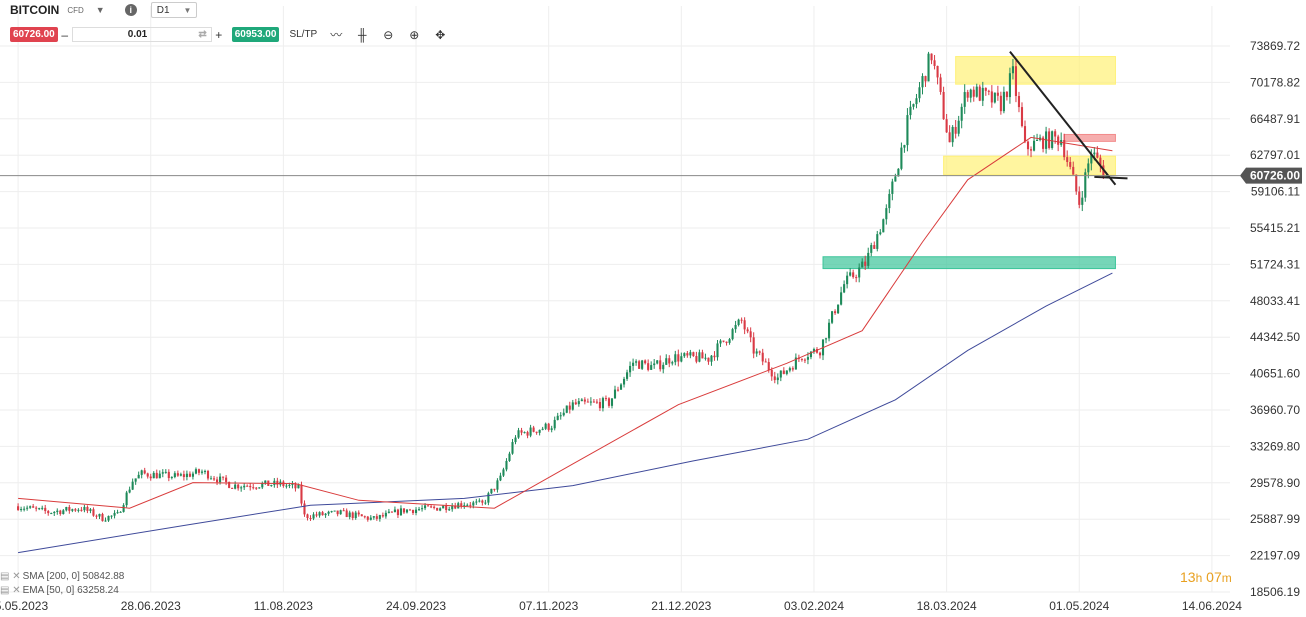  Describe the element at coordinates (10, 576) in the screenshot. I see `sma-toggle-icon: ▤ ✕` at that location.